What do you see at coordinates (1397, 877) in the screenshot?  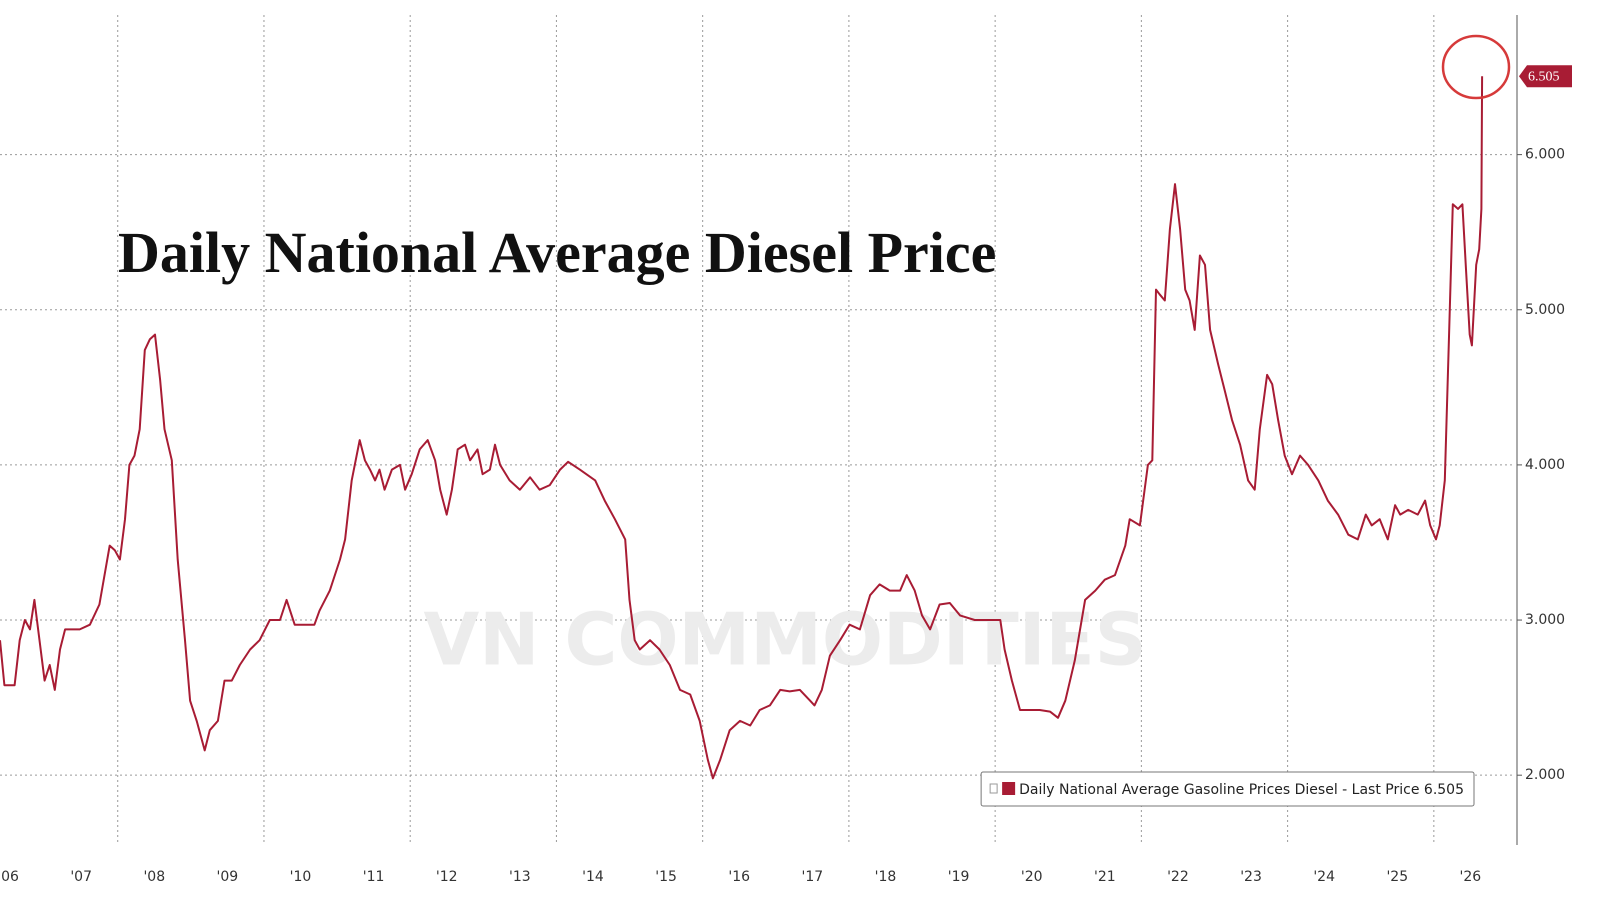 I see `x-tick-label: '25` at bounding box center [1397, 877].